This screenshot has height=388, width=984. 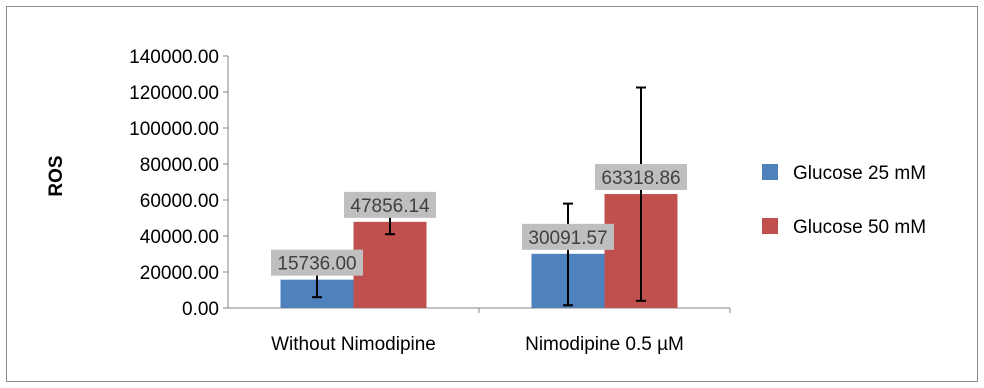 What do you see at coordinates (56, 175) in the screenshot?
I see `y-axis-label: ROS` at bounding box center [56, 175].